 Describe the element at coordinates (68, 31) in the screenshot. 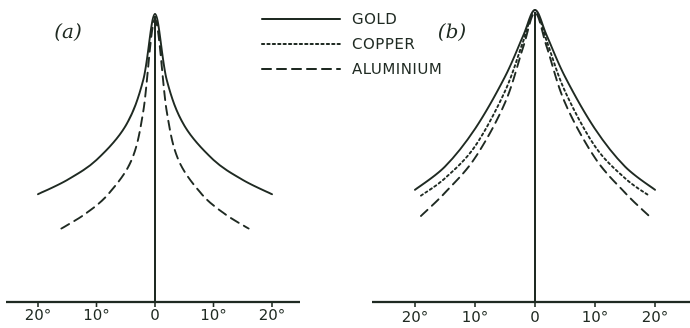

I see `panel-a-label: (a)` at that location.